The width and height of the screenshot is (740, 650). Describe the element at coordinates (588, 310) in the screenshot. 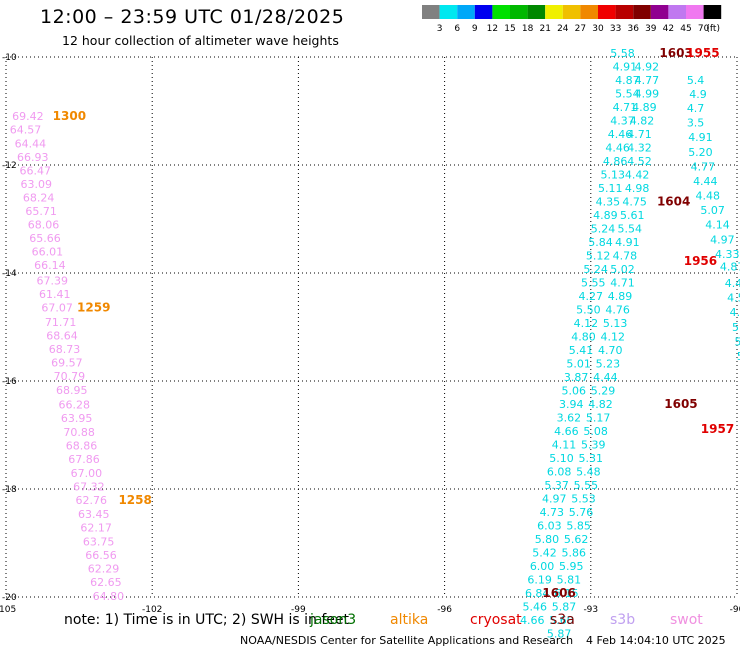

I see `data-label: 5.50` at that location.